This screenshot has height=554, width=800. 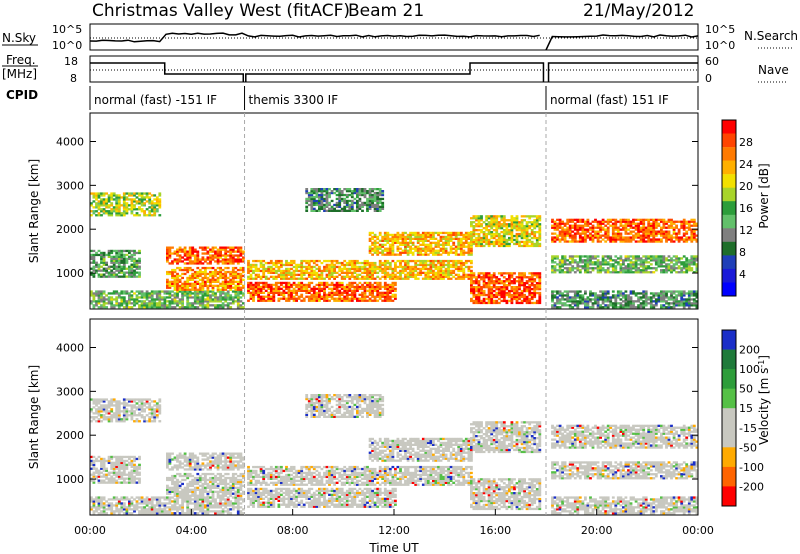 I want to click on cpid-segment-label: normal (fast) 151 IF, so click(x=609, y=100).